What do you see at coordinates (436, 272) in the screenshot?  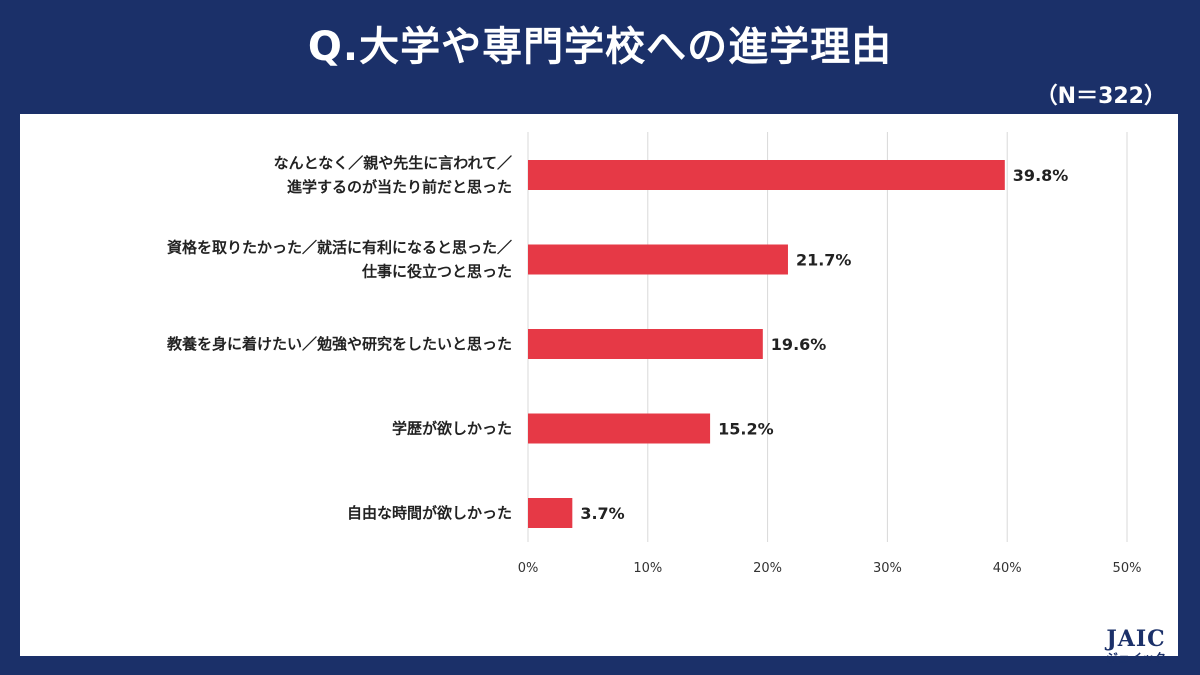 I see `category-label: 仕事に役立つと思った` at bounding box center [436, 272].